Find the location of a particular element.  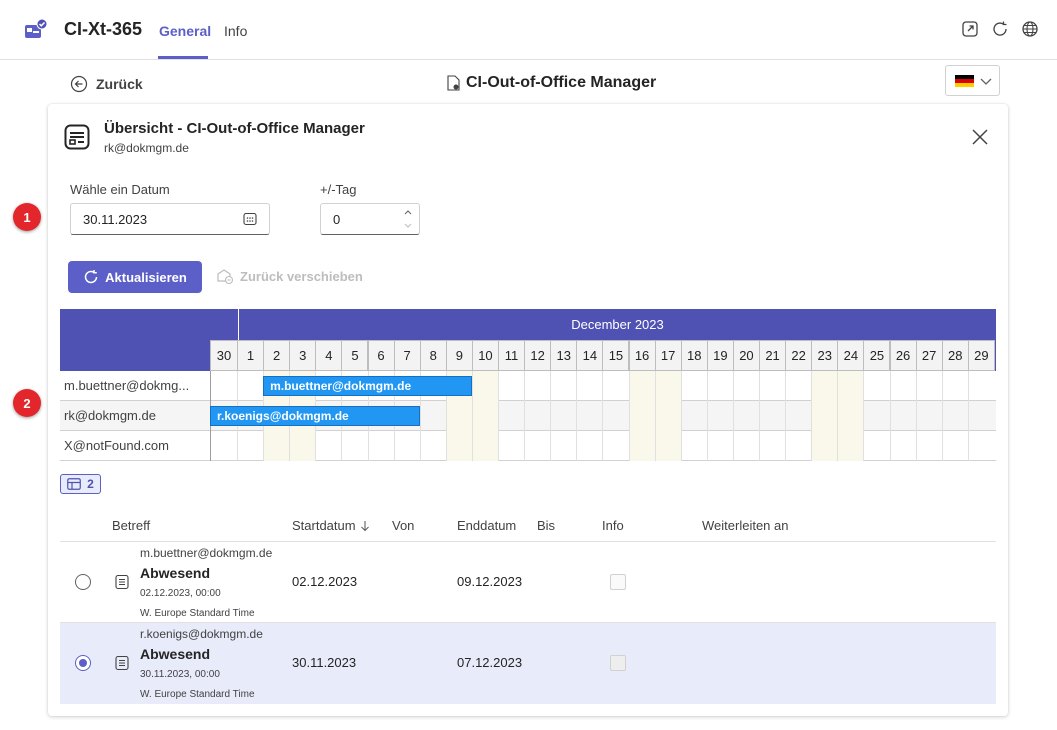

close-icon is located at coordinates (980, 137).